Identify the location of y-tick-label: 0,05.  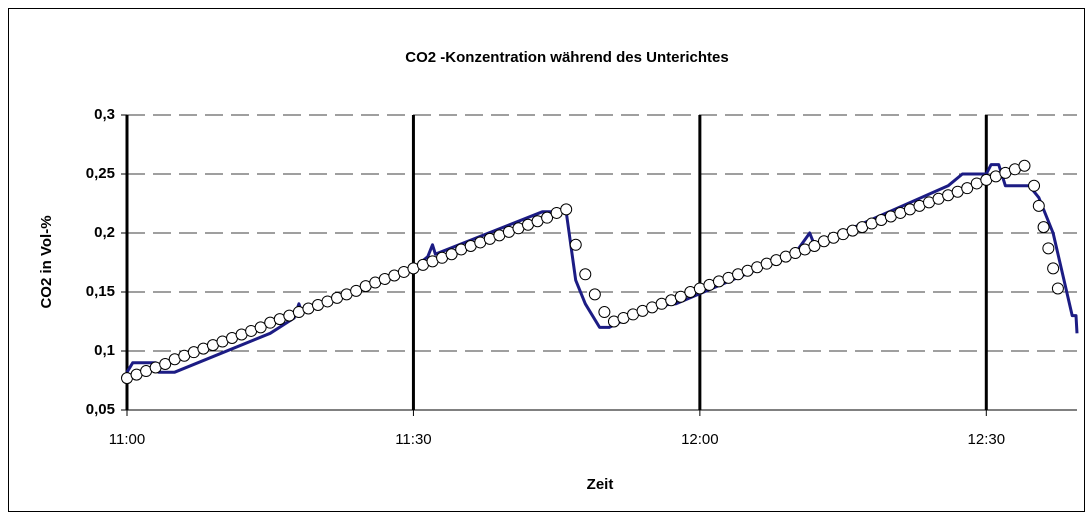
(100, 409).